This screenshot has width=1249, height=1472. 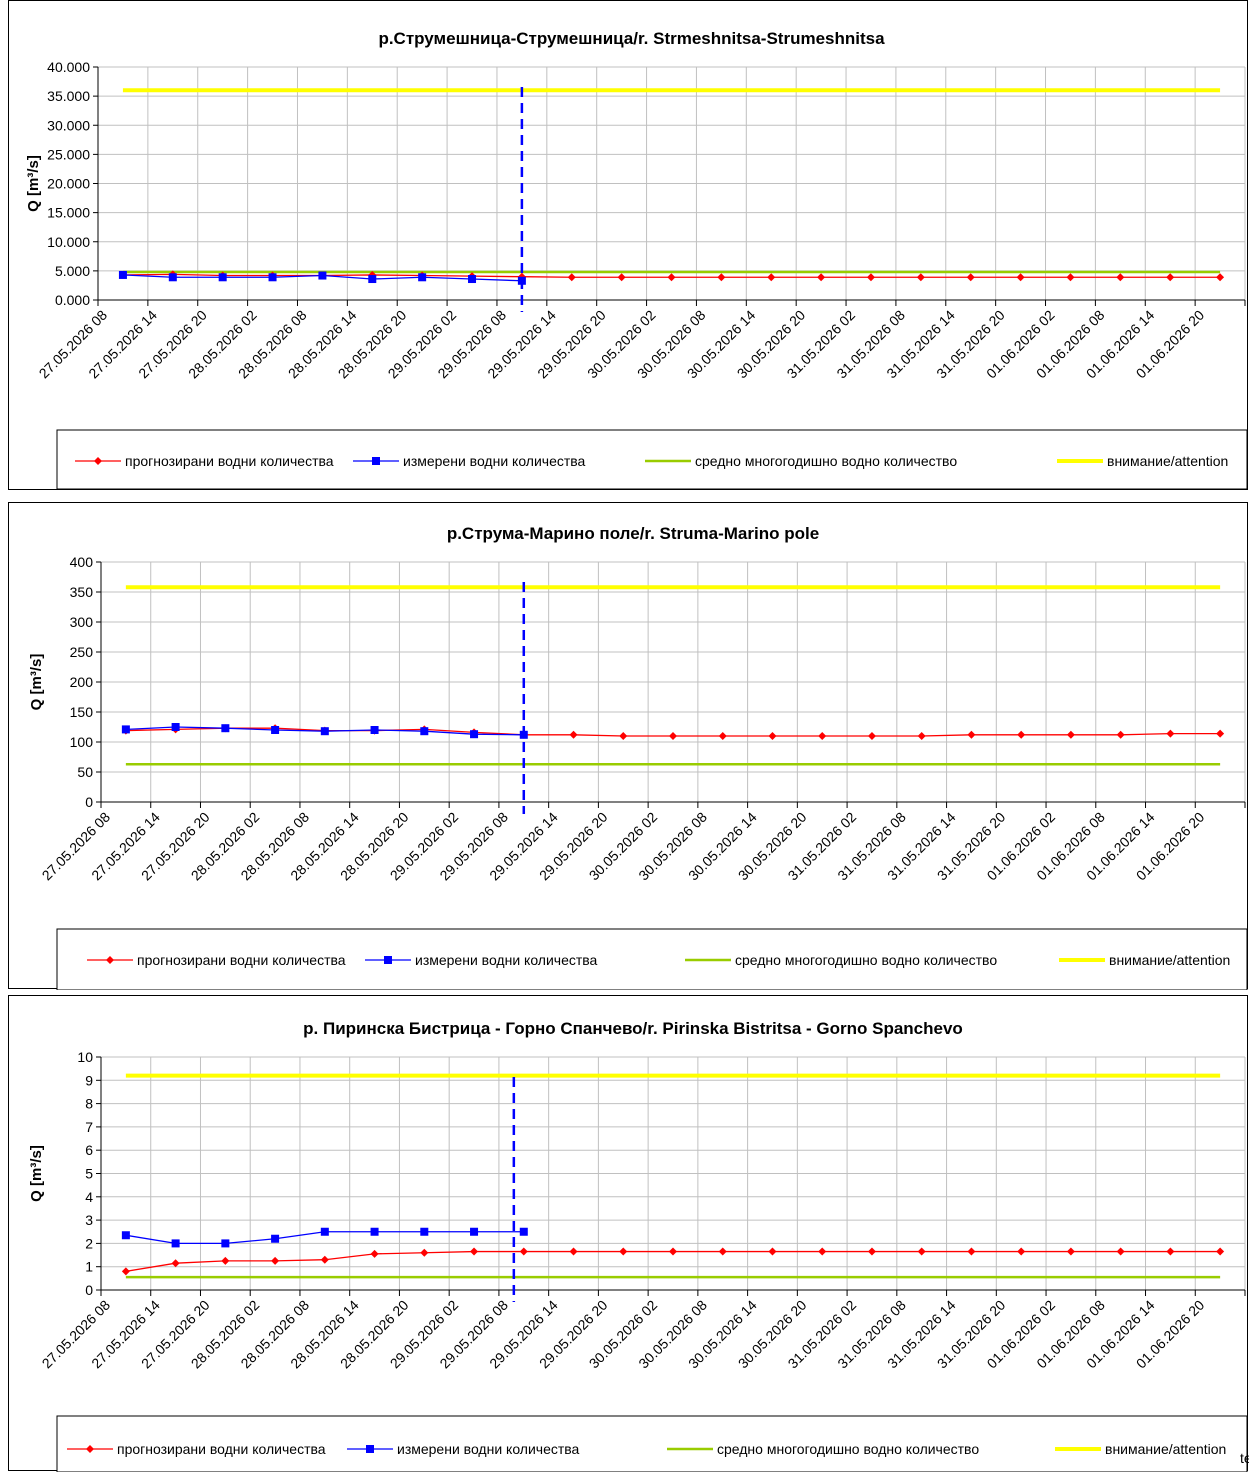 What do you see at coordinates (68, 213) in the screenshot?
I see `y-tick-label: 15.000` at bounding box center [68, 213].